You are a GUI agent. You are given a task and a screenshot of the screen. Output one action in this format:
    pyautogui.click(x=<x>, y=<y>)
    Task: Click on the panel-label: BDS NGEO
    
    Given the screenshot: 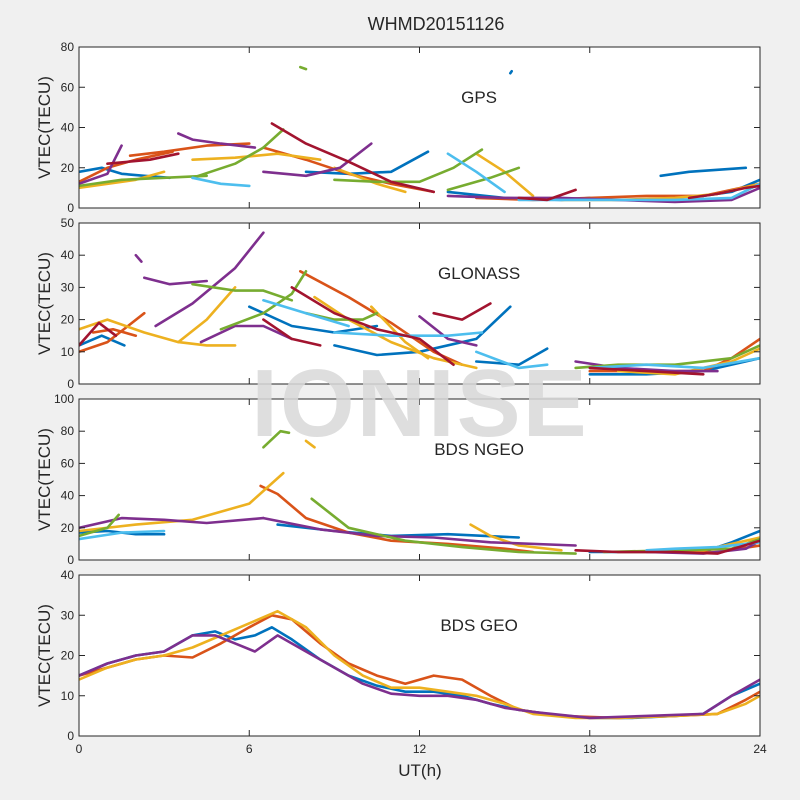 What is the action you would take?
    pyautogui.click(x=479, y=449)
    